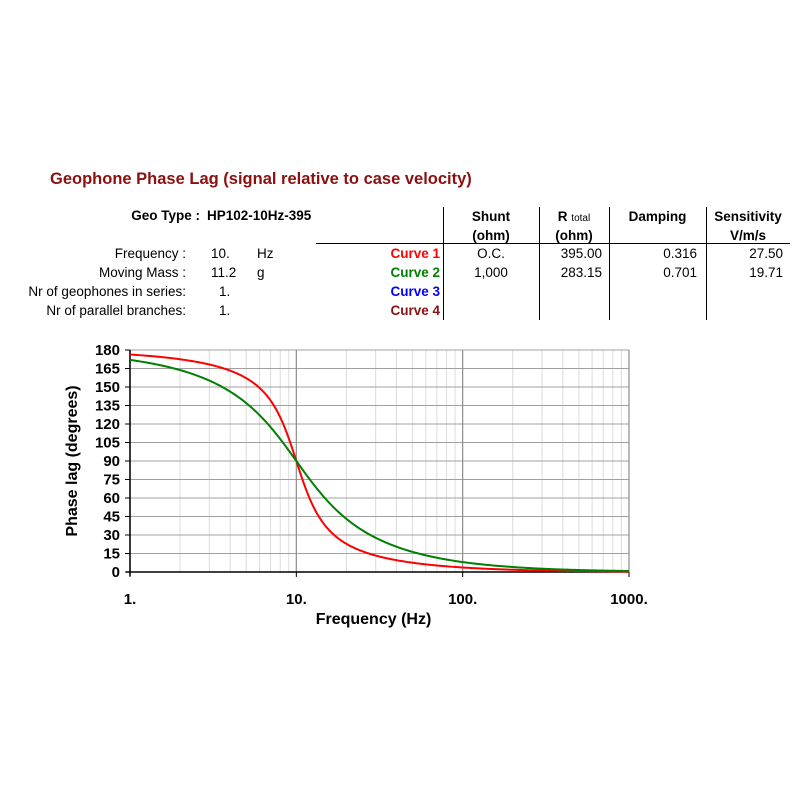  I want to click on cell-shunt: O.C., so click(491, 253).